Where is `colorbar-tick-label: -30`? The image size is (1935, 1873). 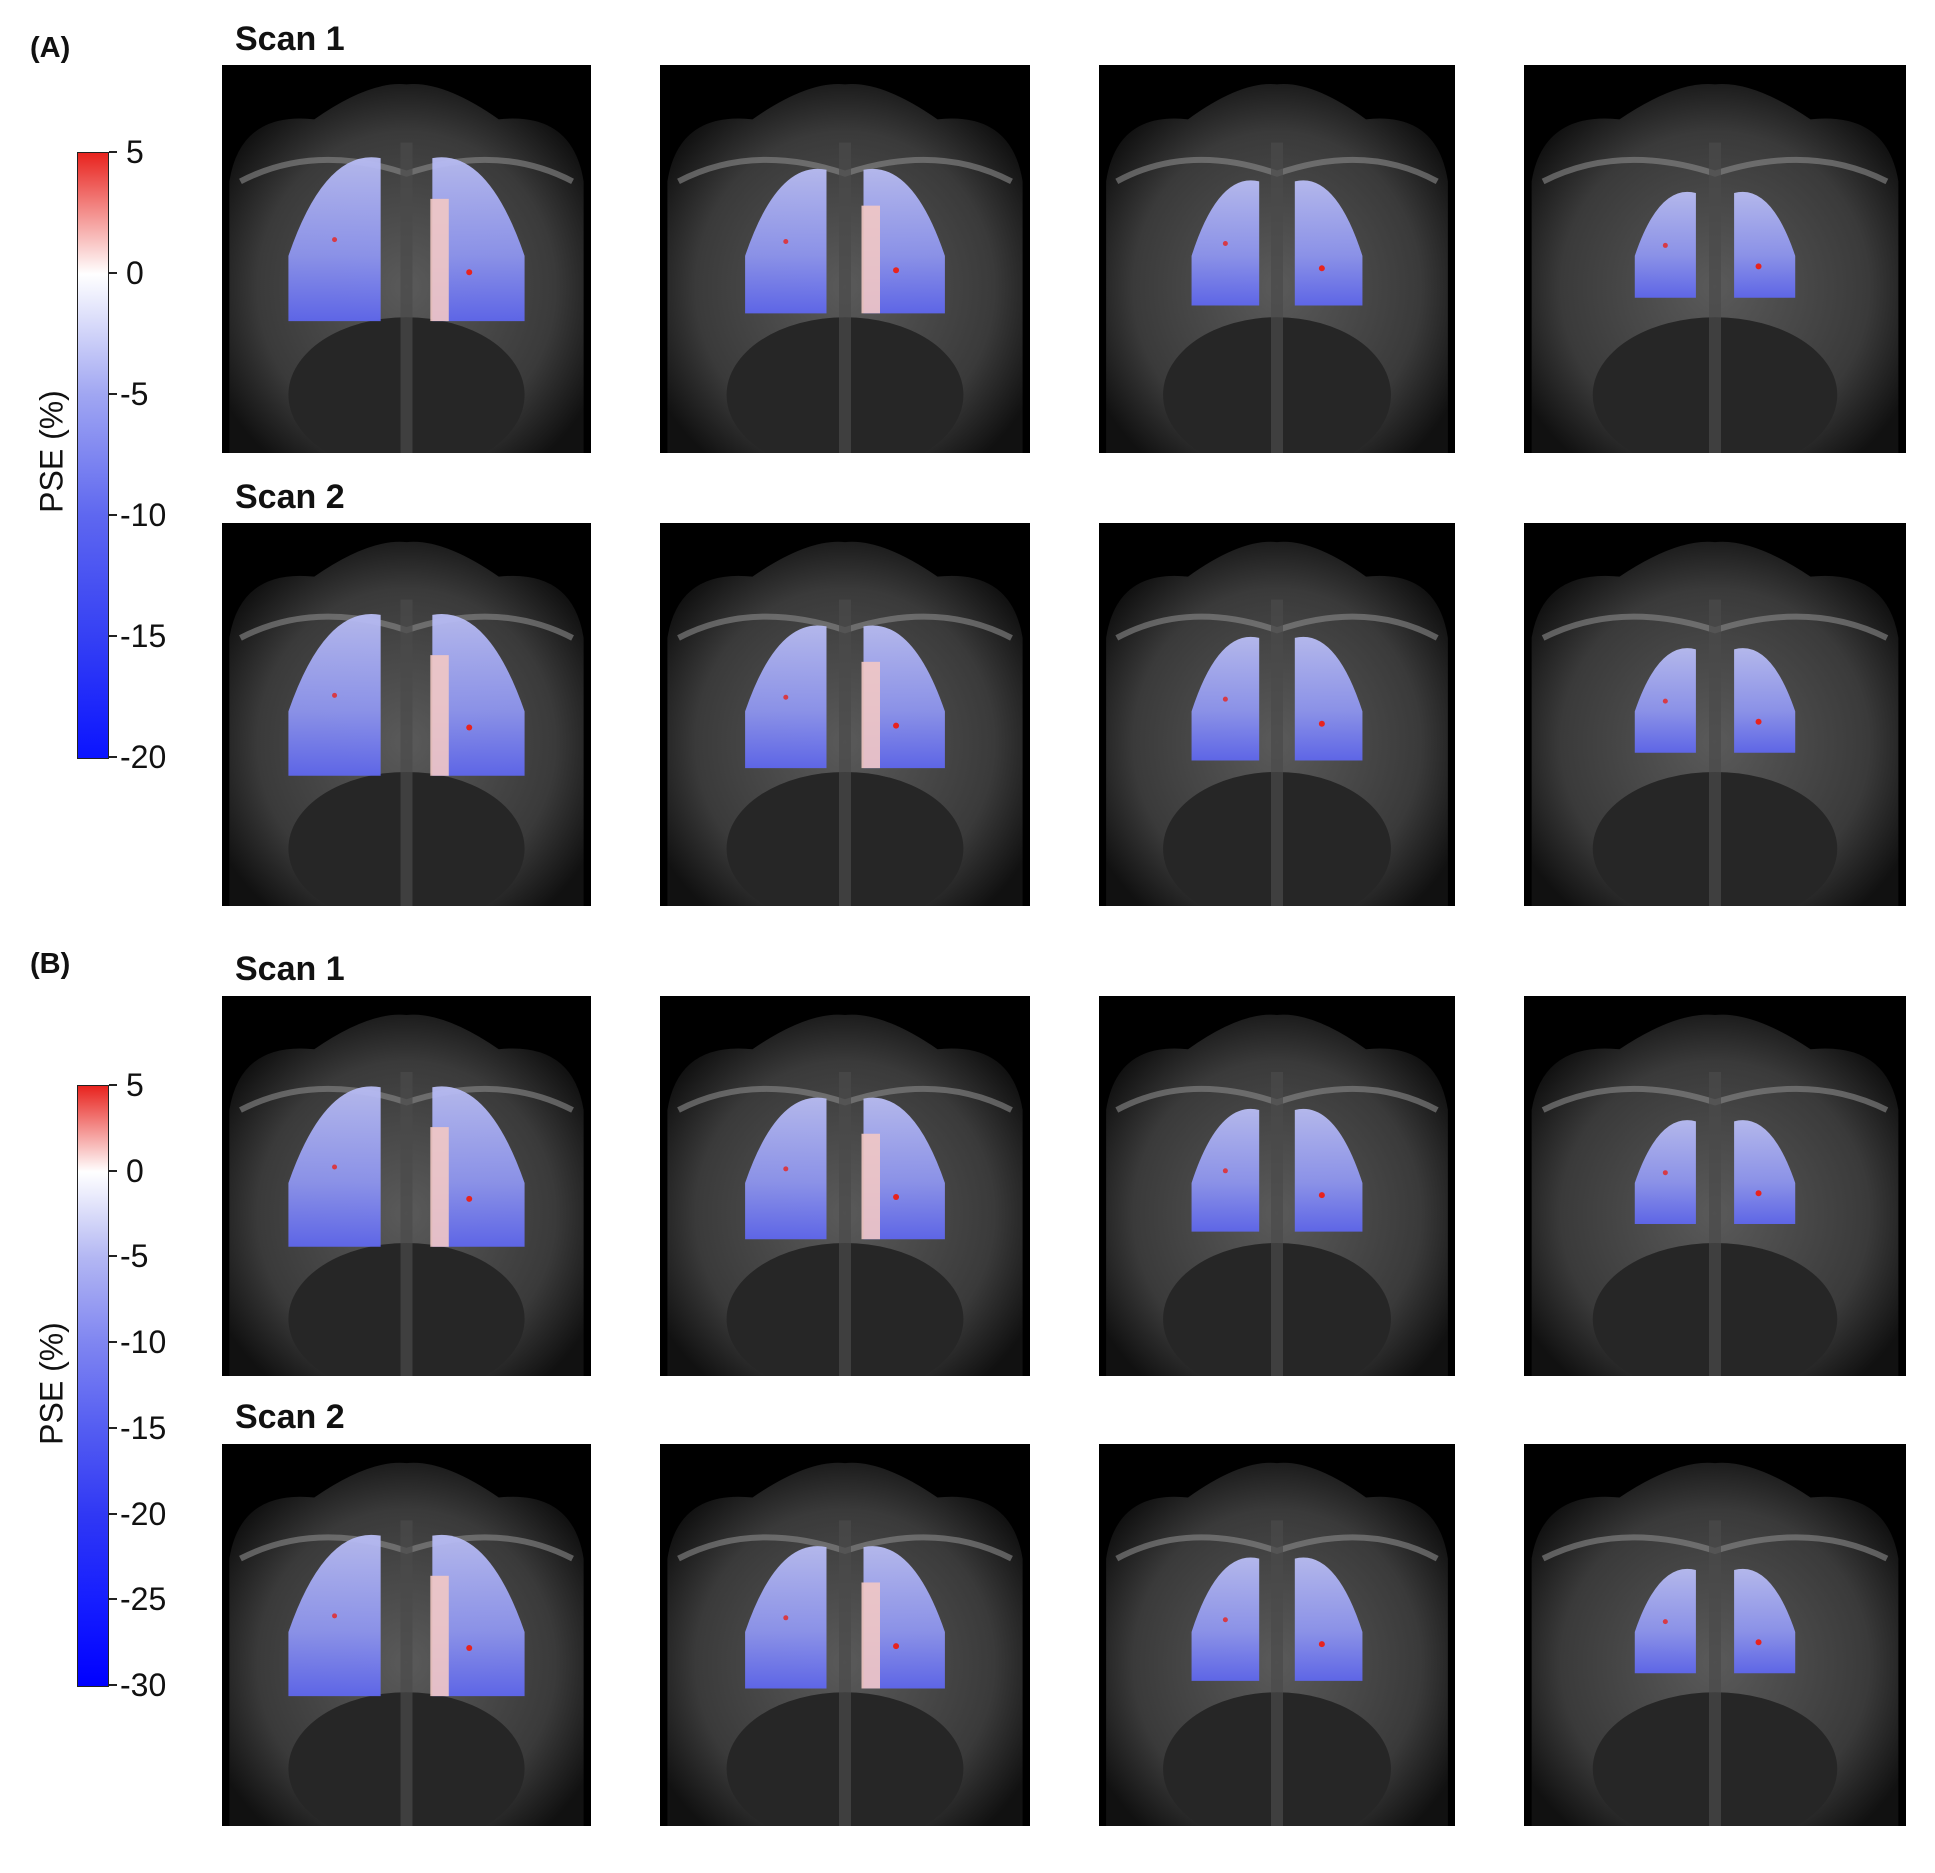 colorbar-tick-label: -30 is located at coordinates (143, 1685).